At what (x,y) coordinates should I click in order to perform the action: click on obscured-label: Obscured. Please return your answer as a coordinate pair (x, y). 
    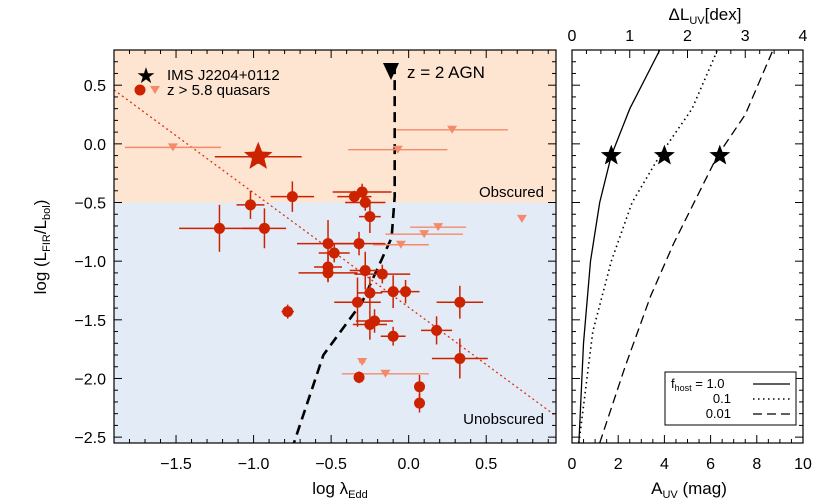
    Looking at the image, I should click on (511, 192).